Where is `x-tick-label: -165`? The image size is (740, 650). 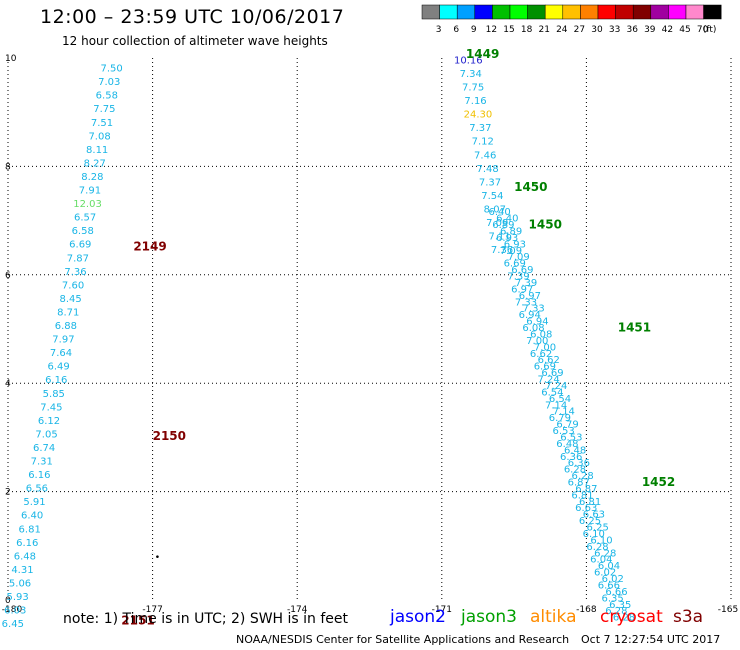 x-tick-label: -165 is located at coordinates (728, 610).